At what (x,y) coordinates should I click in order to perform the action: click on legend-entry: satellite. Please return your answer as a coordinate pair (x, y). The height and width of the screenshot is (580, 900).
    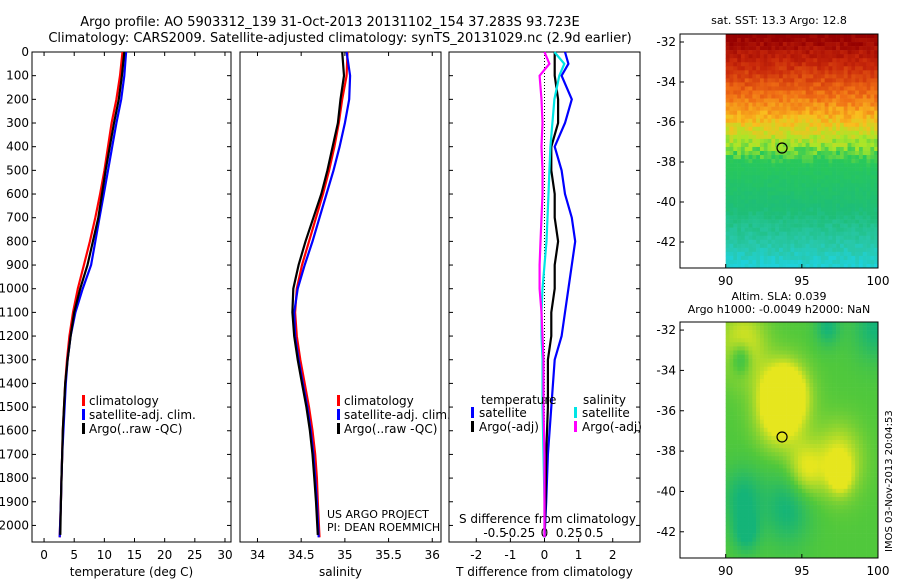
    Looking at the image, I should click on (606, 413).